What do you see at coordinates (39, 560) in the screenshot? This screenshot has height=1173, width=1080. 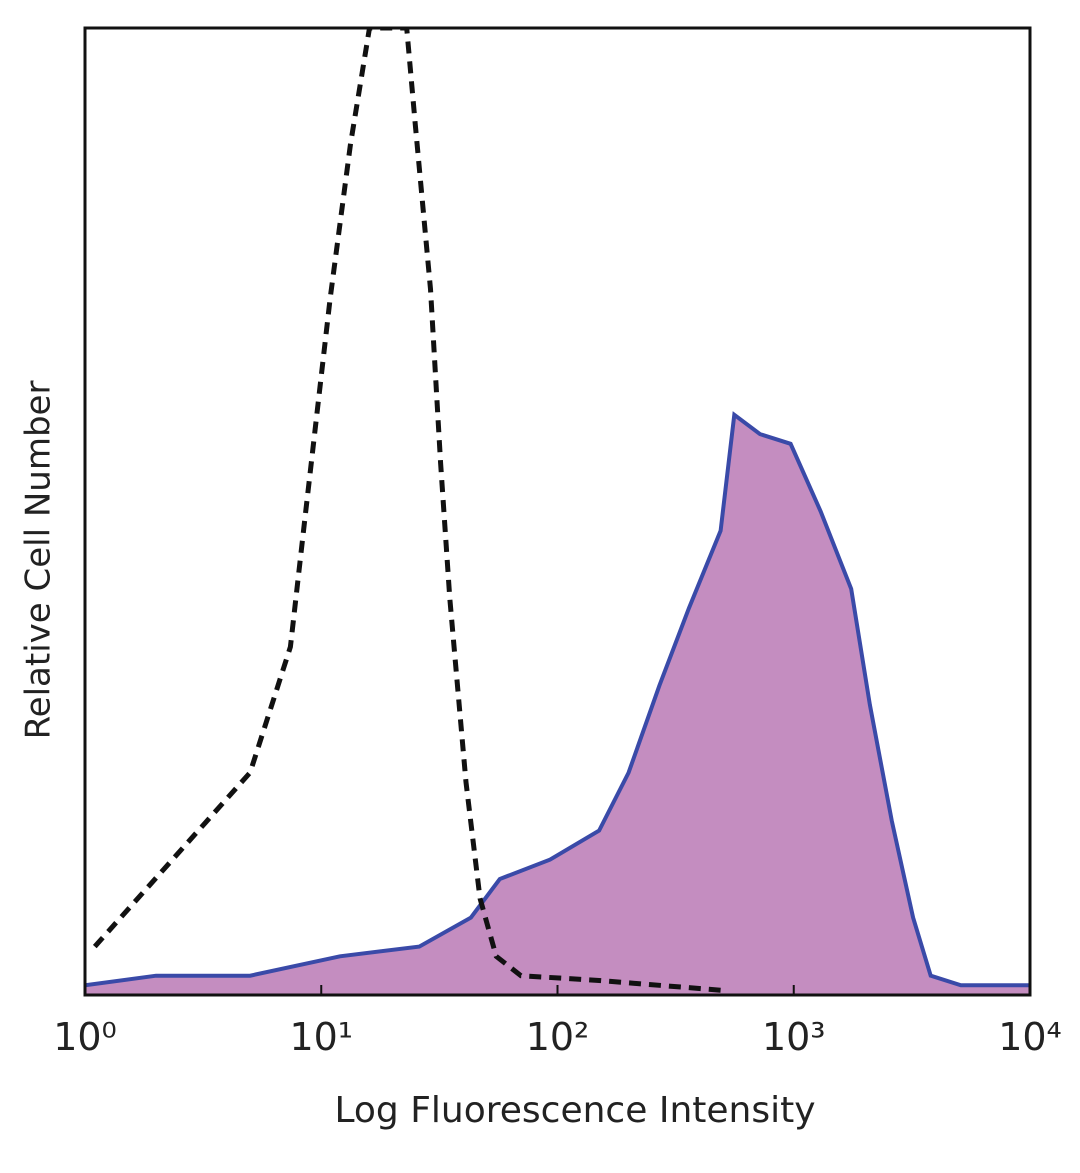 I see `y-axis-label: Relative Cell Number` at bounding box center [39, 560].